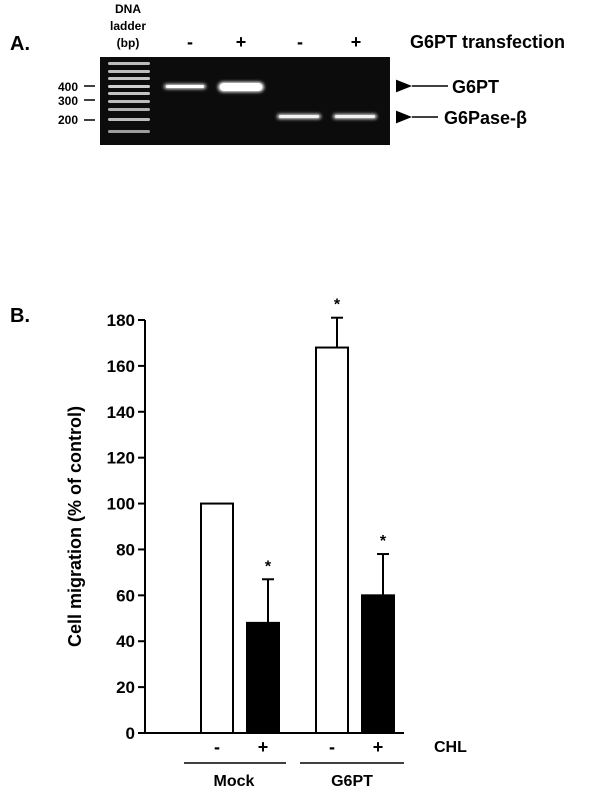 This screenshot has height=798, width=600. What do you see at coordinates (190, 42) in the screenshot?
I see `lane-sign-1: -` at bounding box center [190, 42].